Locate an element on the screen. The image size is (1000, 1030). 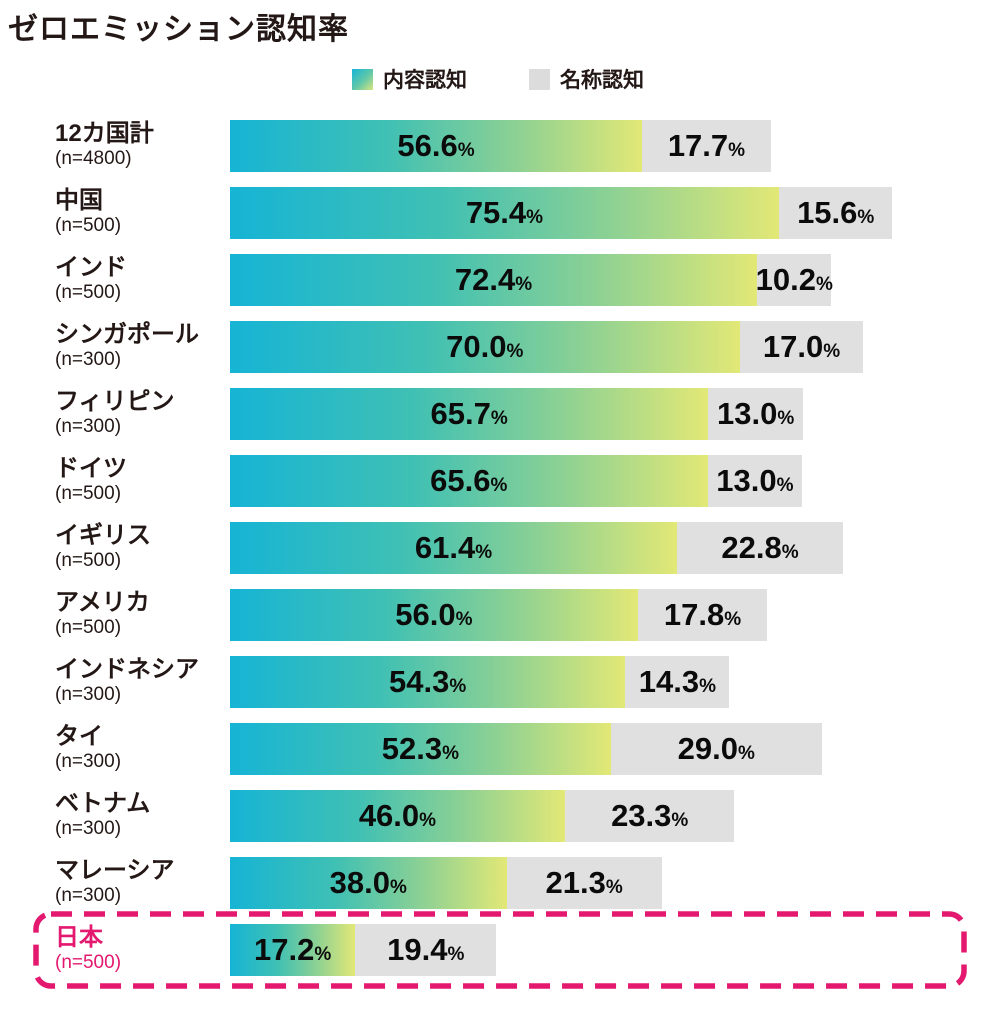
bar-group: 75.4% 15.6% is located at coordinates (561, 212).